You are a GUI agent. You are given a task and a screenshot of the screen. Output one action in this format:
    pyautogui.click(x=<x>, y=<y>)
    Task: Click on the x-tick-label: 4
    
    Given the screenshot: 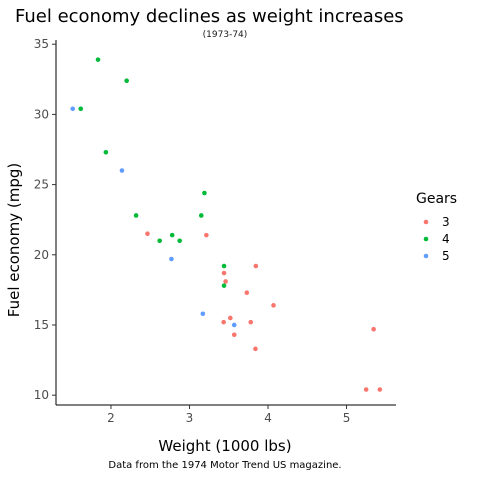 What is the action you would take?
    pyautogui.click(x=268, y=418)
    